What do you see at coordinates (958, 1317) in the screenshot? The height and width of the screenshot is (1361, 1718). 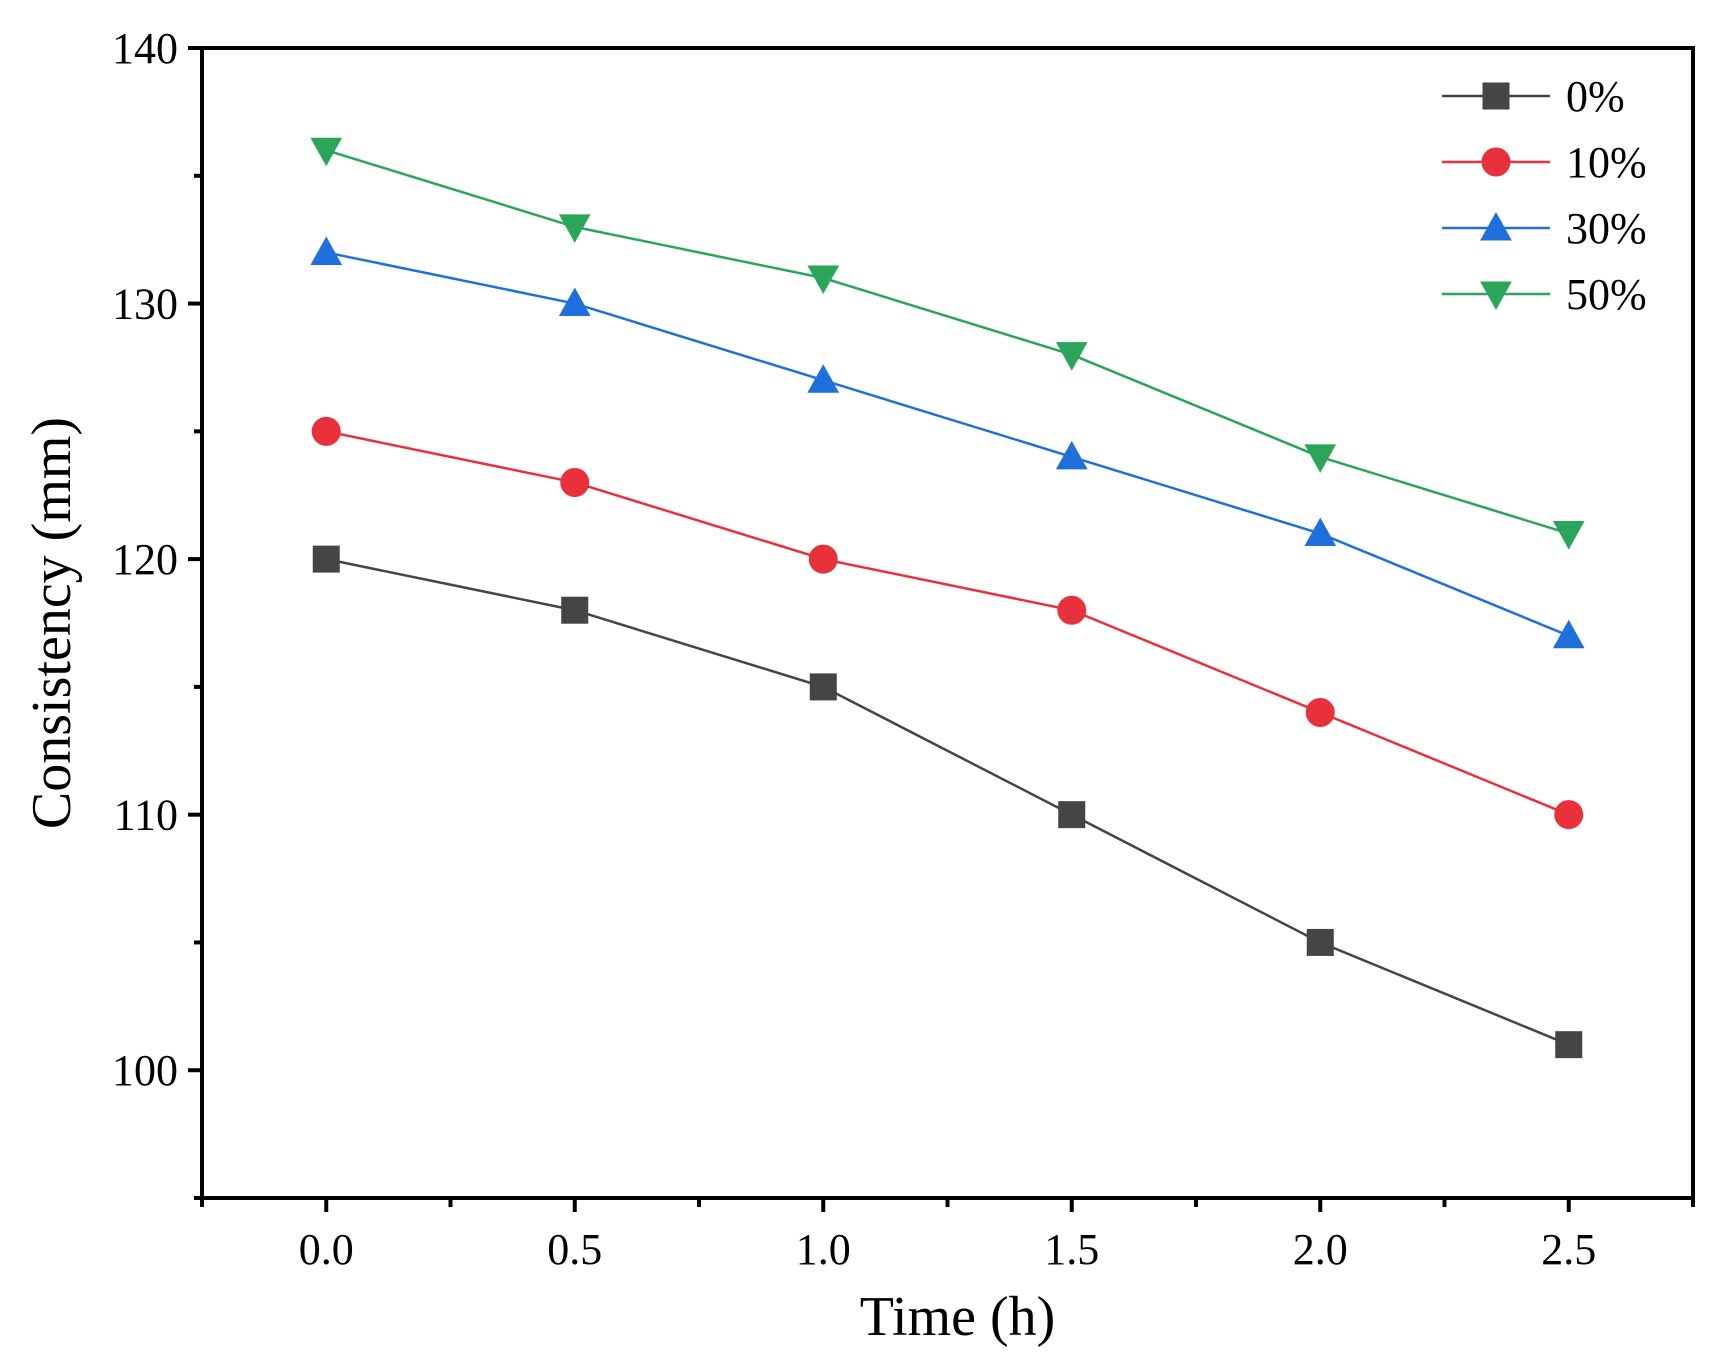 I see `x-axis-title: Time (h)` at bounding box center [958, 1317].